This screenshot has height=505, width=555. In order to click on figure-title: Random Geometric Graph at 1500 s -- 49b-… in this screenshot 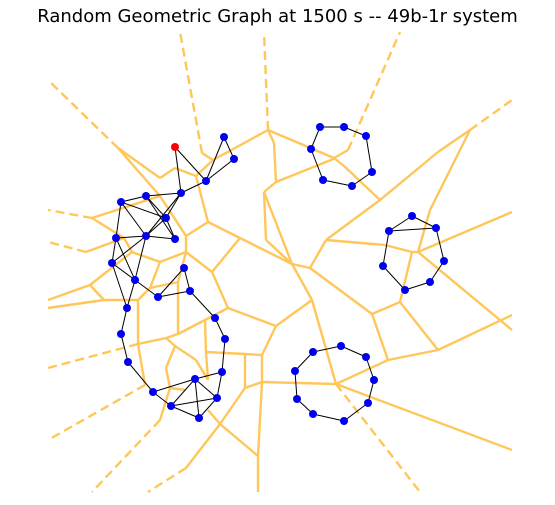, I will do `click(277, 16)`.